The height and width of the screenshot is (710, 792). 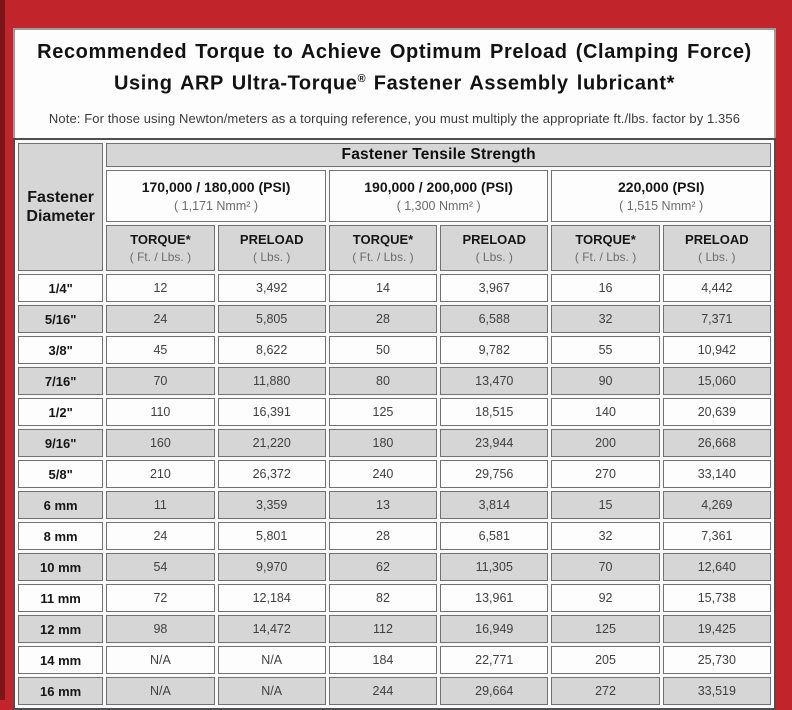 I want to click on left-edge-stripe, so click(x=2, y=350).